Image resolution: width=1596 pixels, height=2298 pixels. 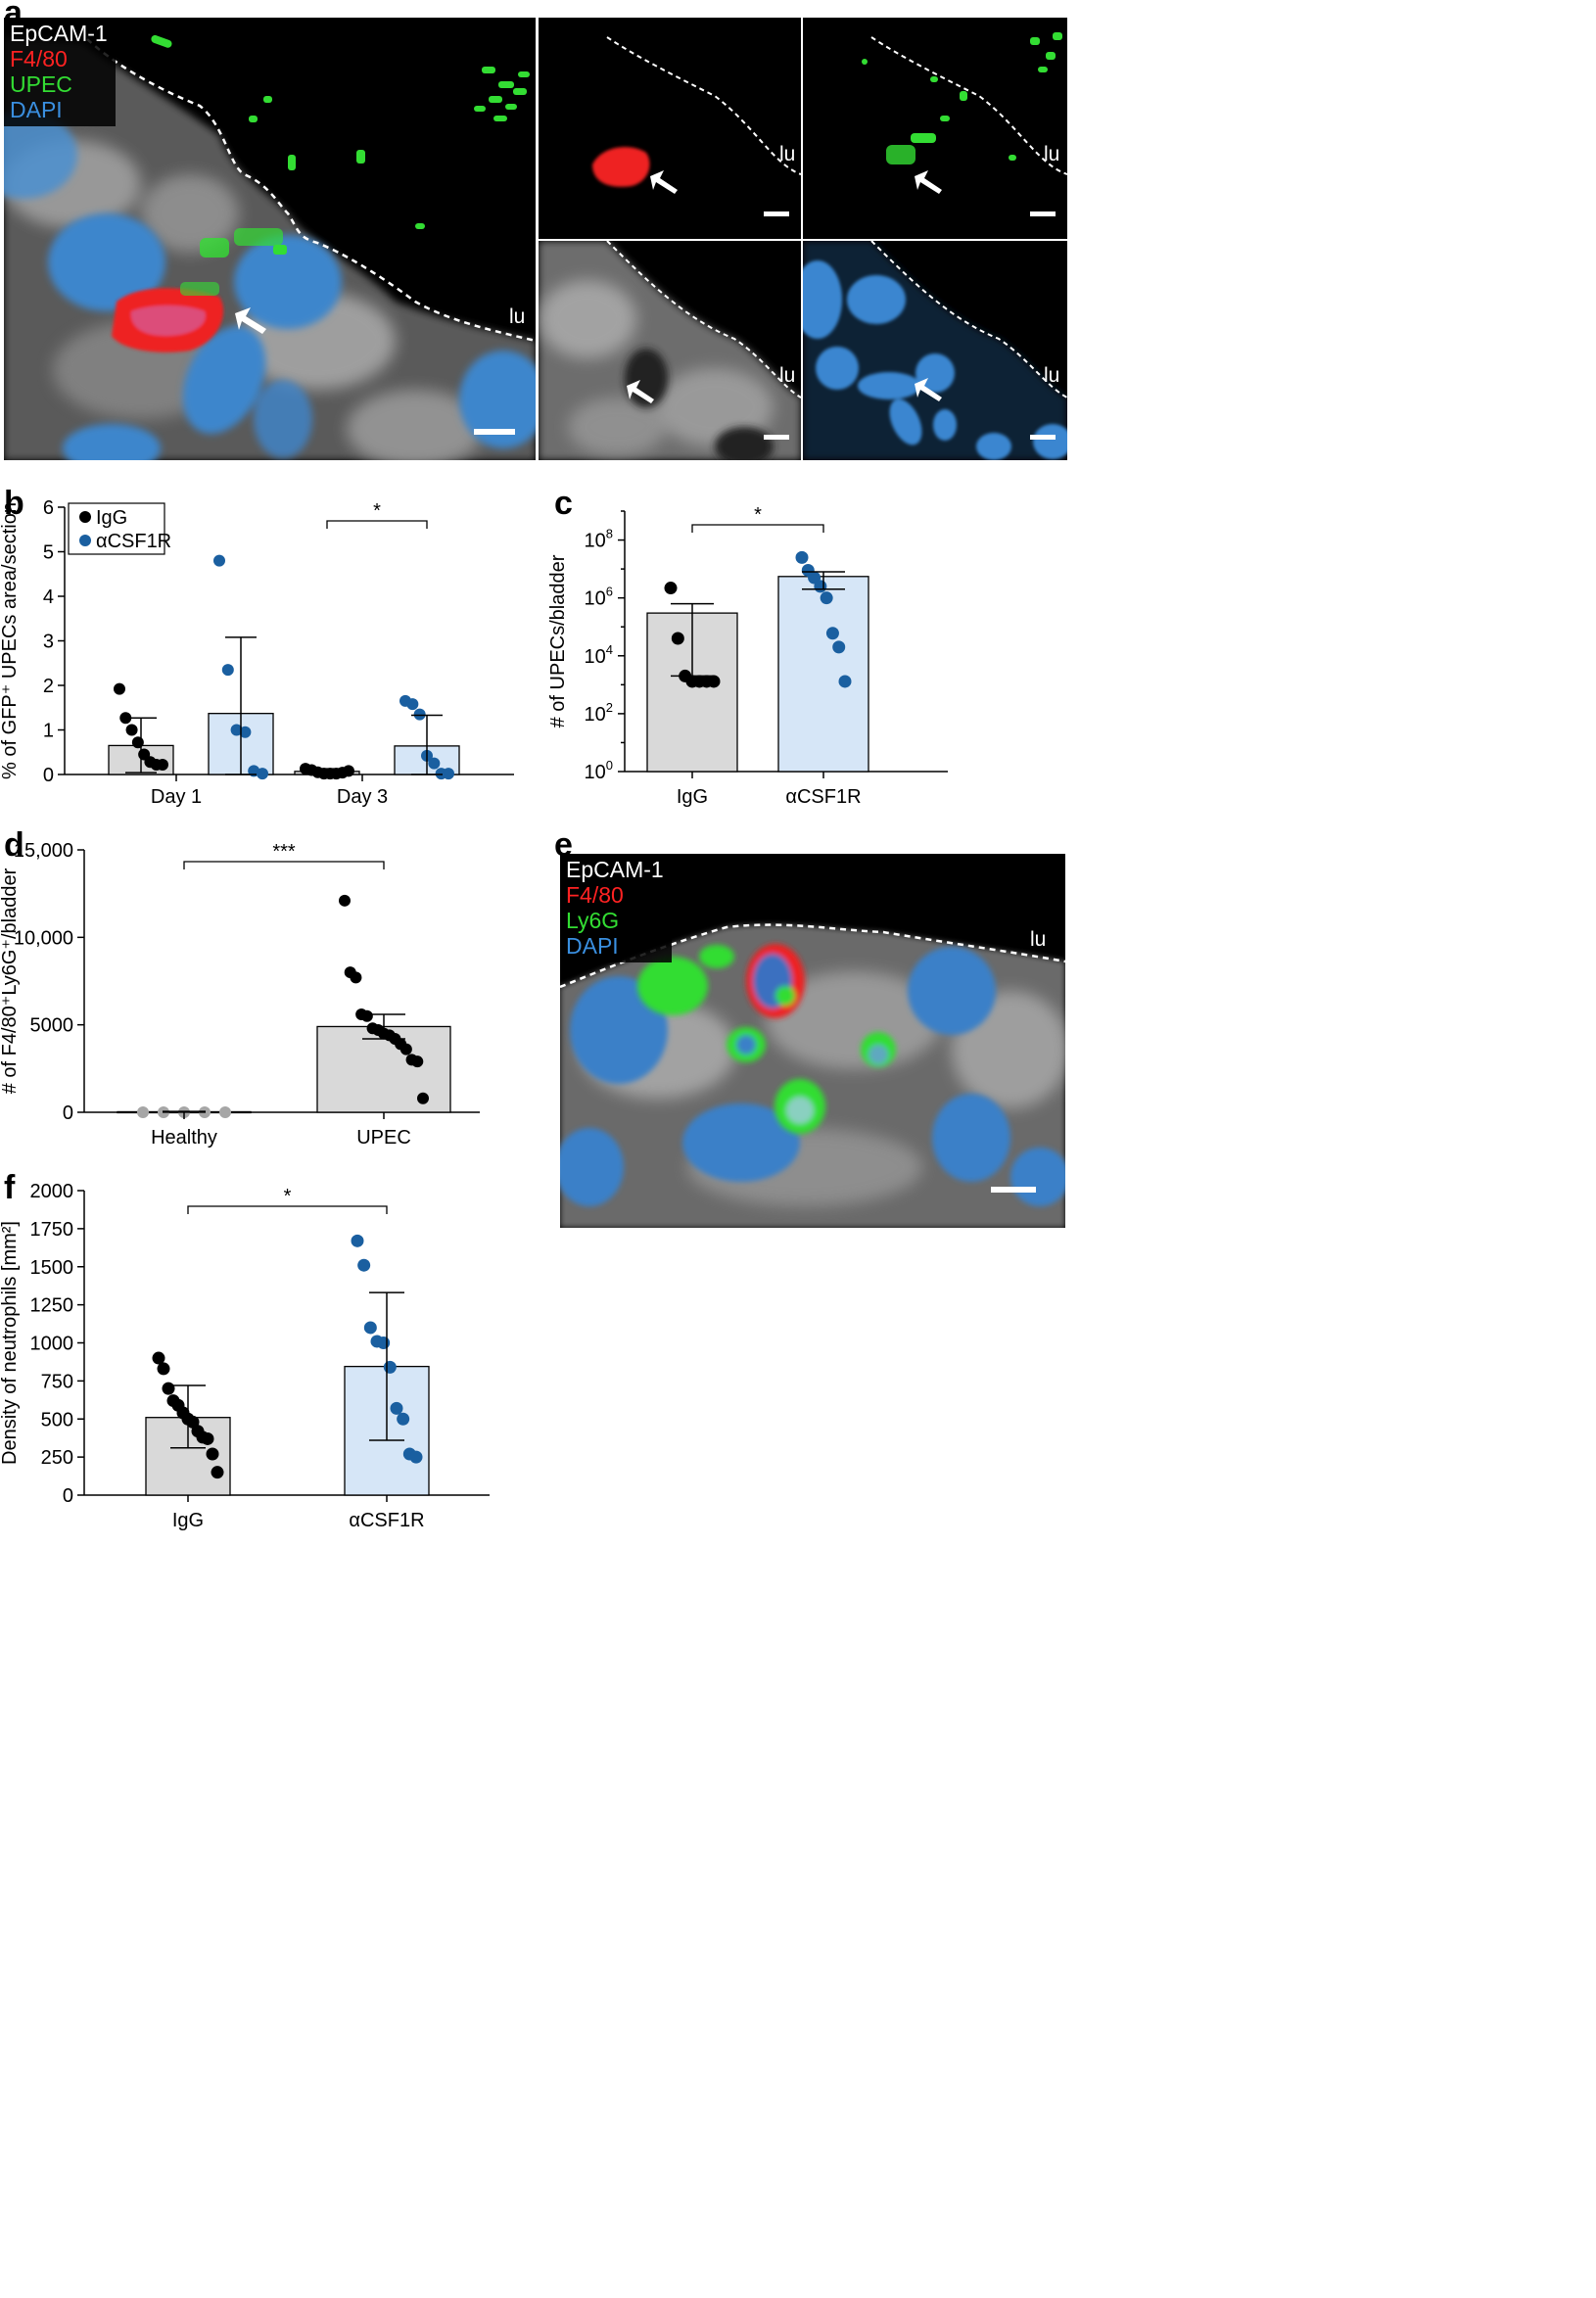 I want to click on y-tick-label: 1750, so click(x=52, y=1230).